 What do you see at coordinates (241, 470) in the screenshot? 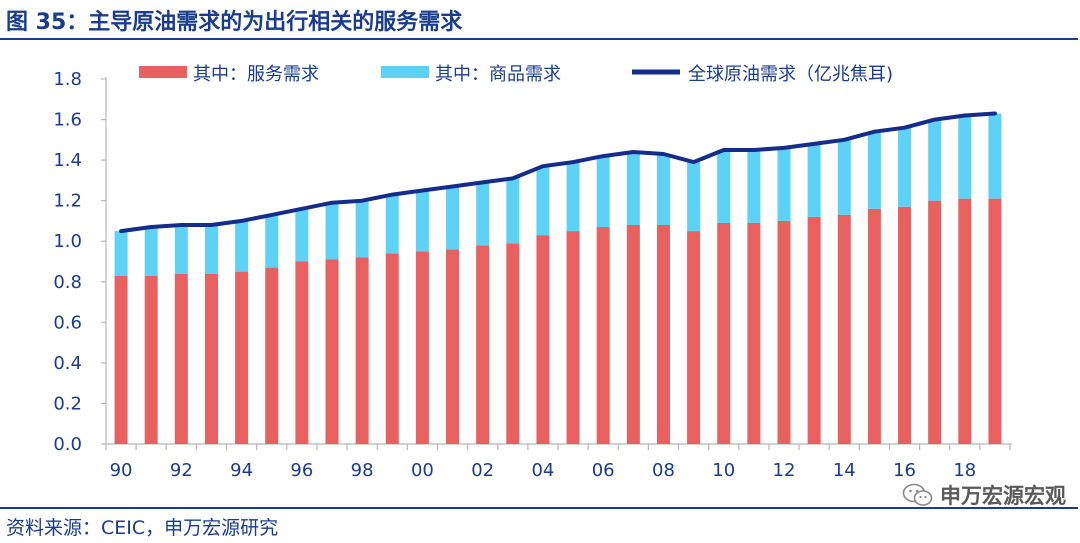
I see `x-tick-label: 94` at bounding box center [241, 470].